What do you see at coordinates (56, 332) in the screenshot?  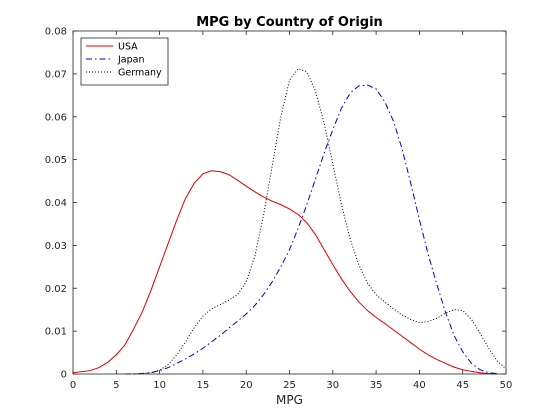 I see `y-tick-label: 0.01` at bounding box center [56, 332].